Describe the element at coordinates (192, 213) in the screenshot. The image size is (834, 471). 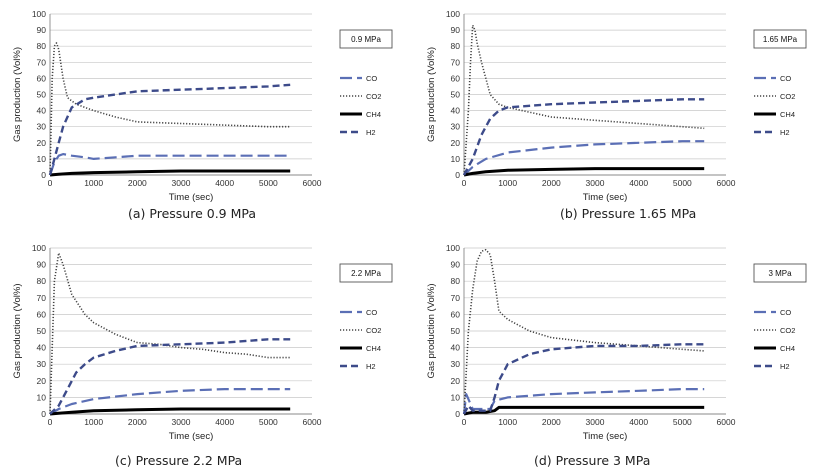
I see `caption-a: (a) Pressure 0.9 MPa` at that location.